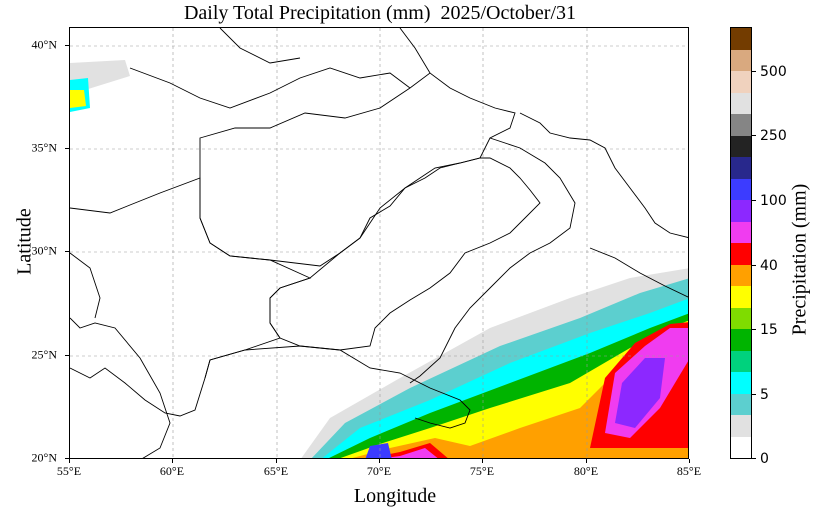 The height and width of the screenshot is (512, 816). Describe the element at coordinates (44, 457) in the screenshot. I see `y-tick-label: 20°N` at that location.